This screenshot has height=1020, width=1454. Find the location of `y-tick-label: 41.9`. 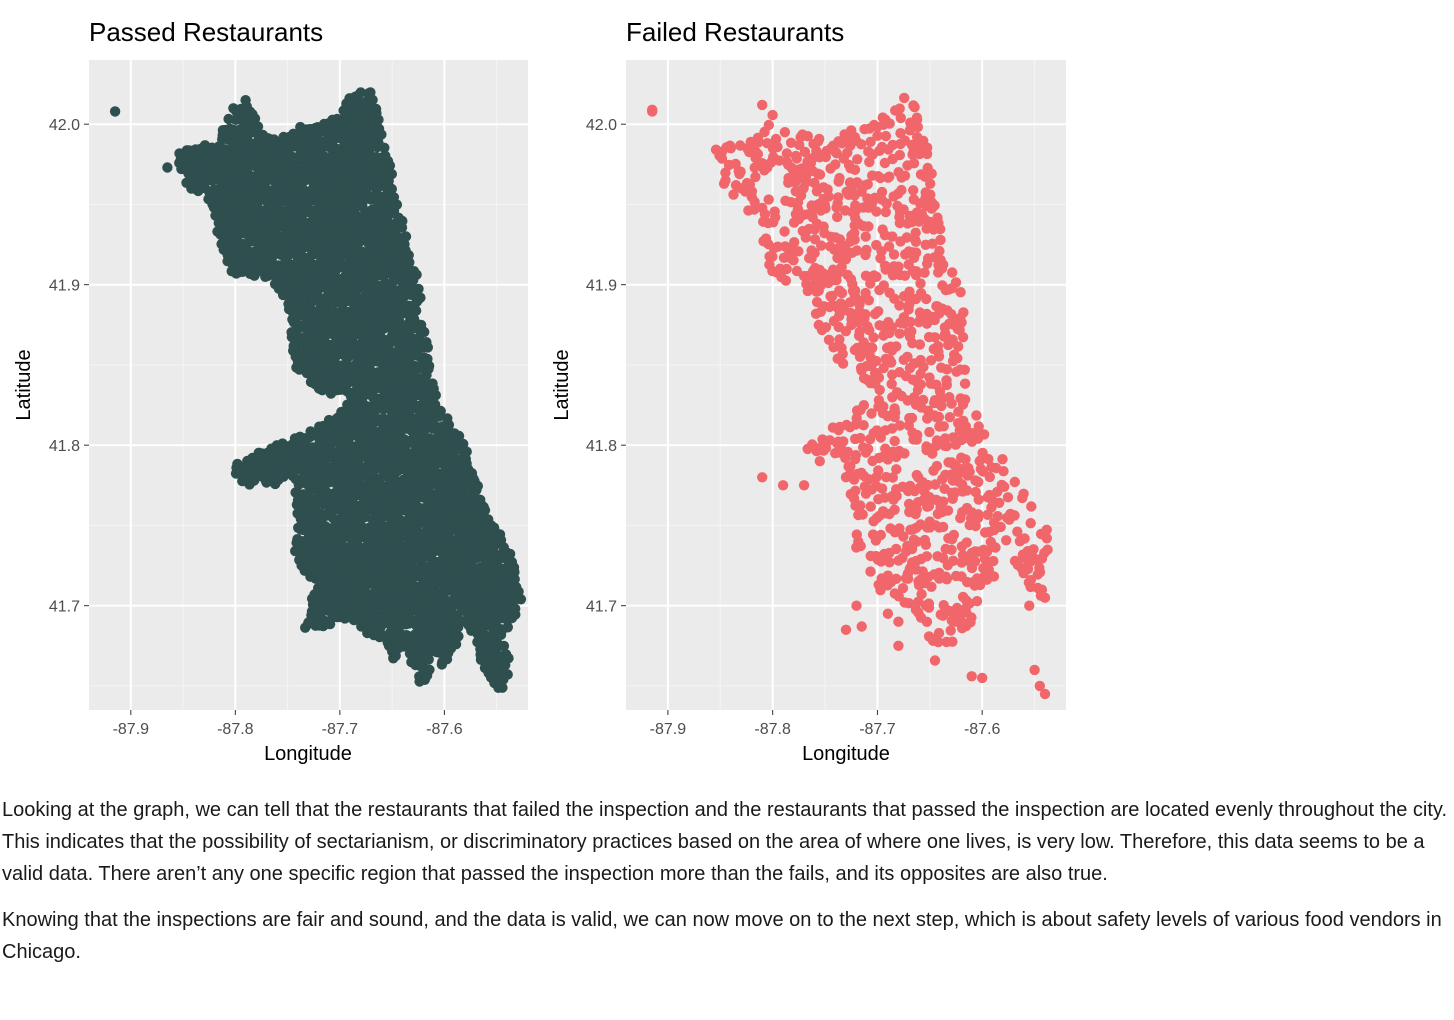

y-tick-label: 41.9 is located at coordinates (601, 286).